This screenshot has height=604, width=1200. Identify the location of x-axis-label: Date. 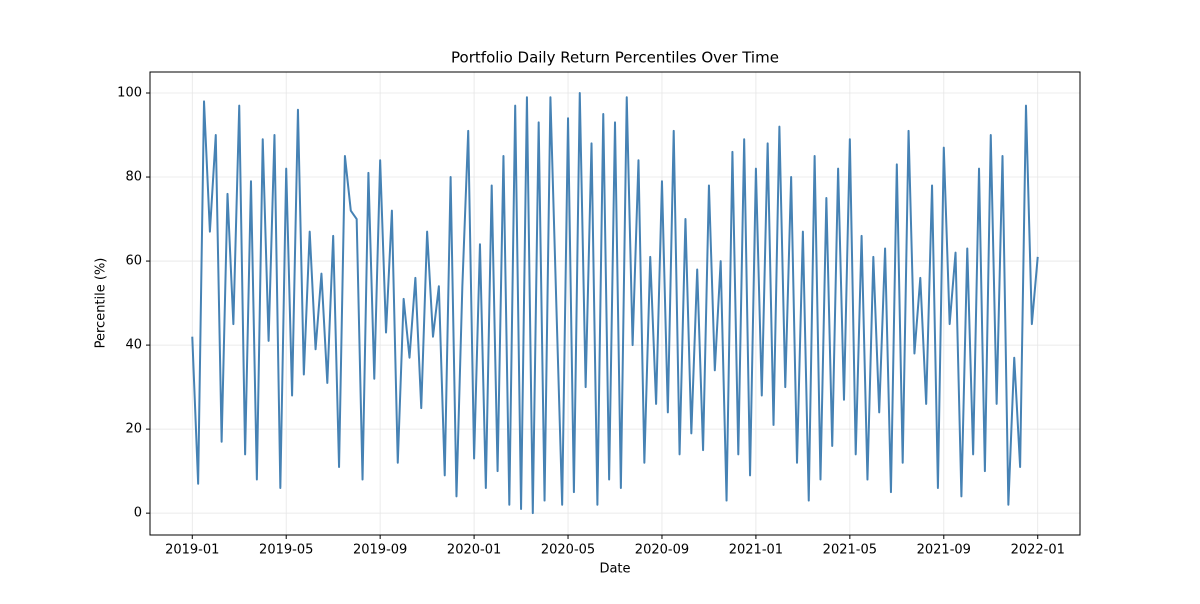
(614, 569).